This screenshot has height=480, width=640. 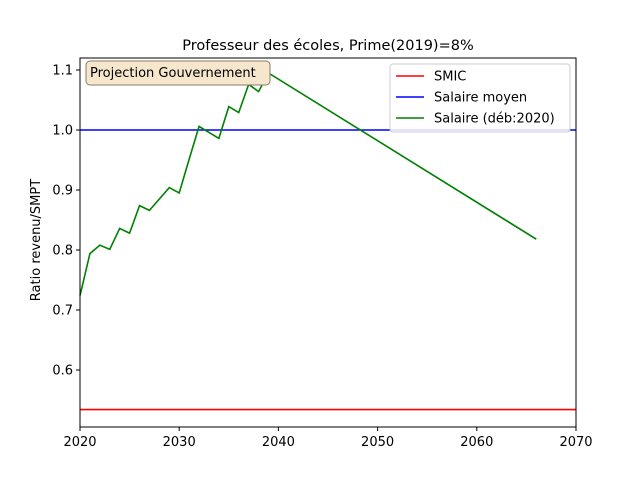 I want to click on x-tick-label: 2060, so click(x=476, y=442).